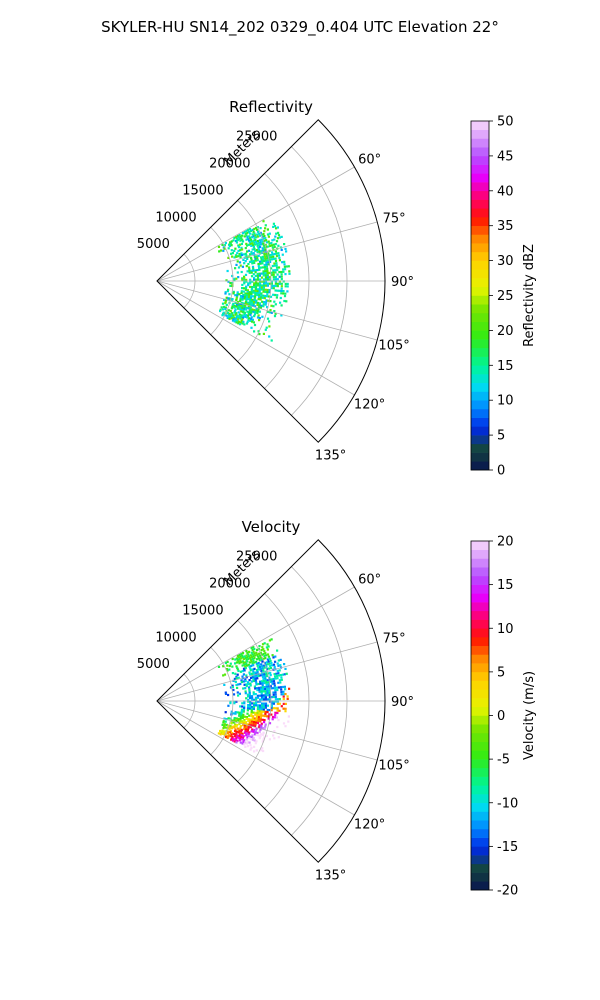  Describe the element at coordinates (330, 456) in the screenshot. I see `azimuth-tick-label: 135°` at that location.